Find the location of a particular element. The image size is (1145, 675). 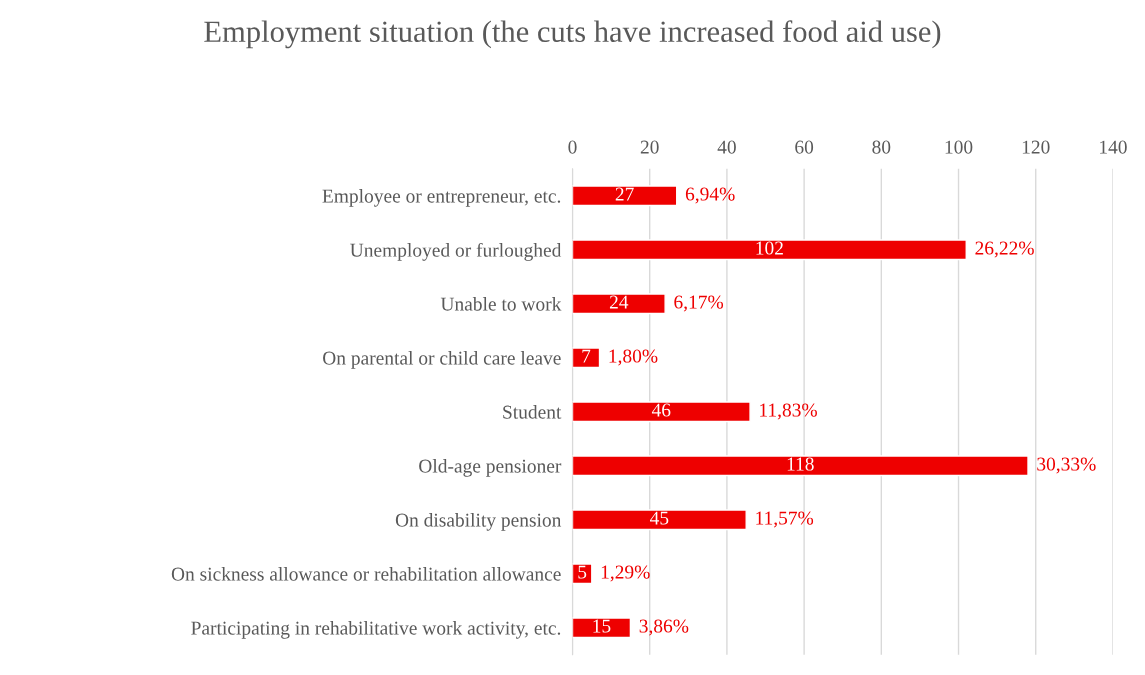

y-tick-label: Employee or entrepreneur, etc. is located at coordinates (441, 198).